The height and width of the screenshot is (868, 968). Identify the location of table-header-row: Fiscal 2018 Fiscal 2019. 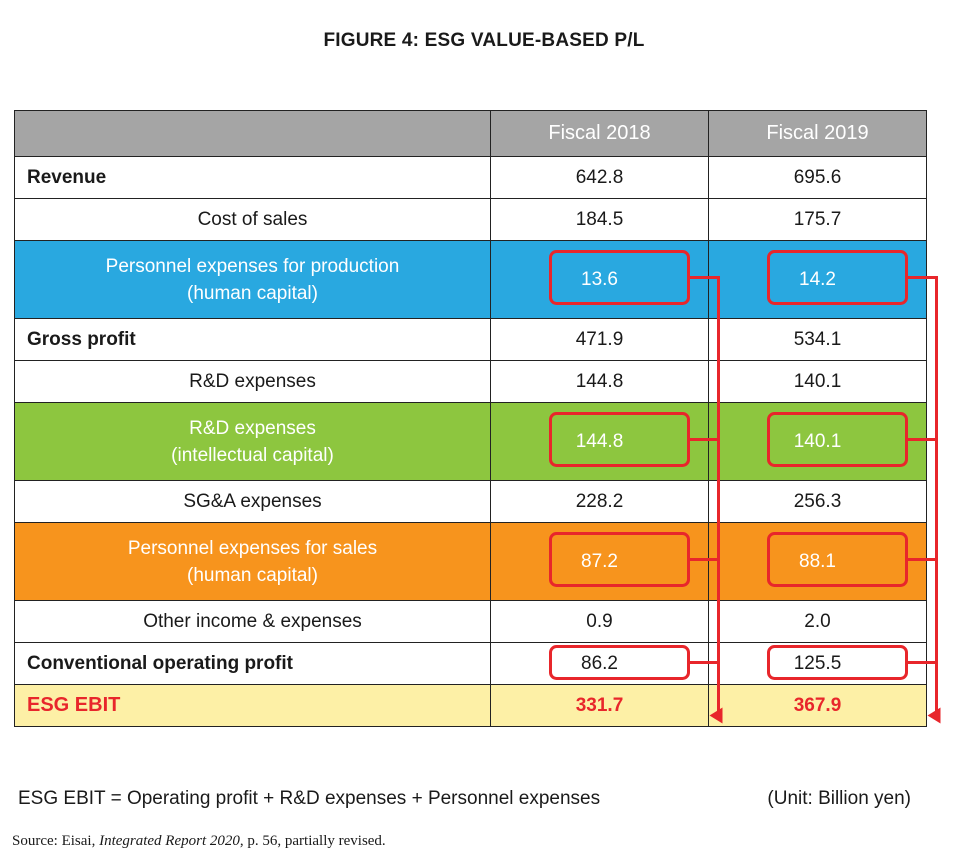
(470, 133).